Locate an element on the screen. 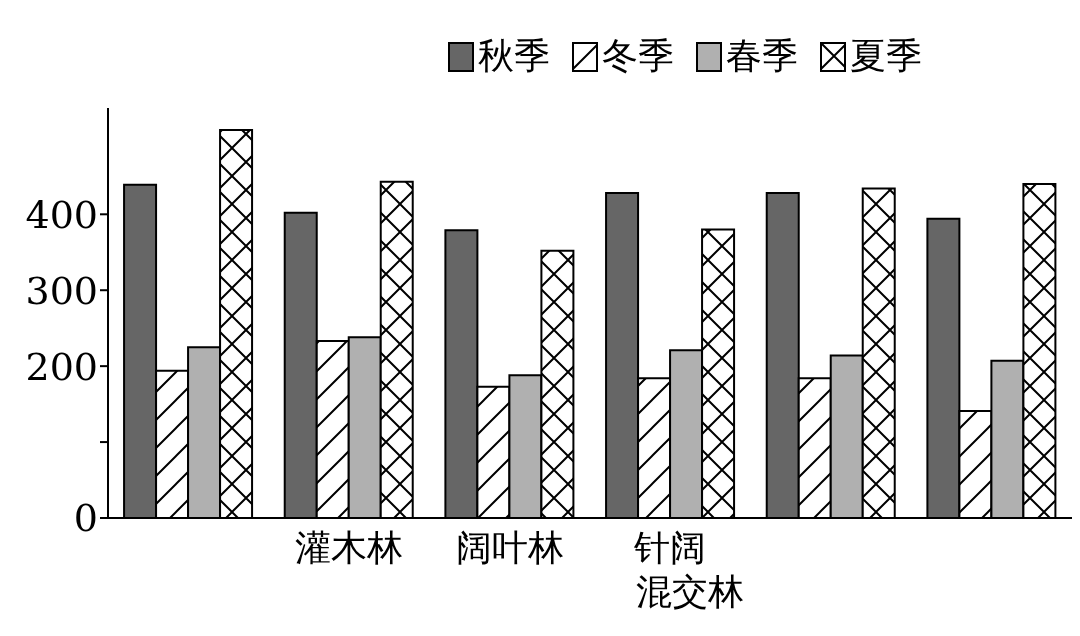 Image resolution: width=1080 pixels, height=636 pixels. legend-label: 秋季 is located at coordinates (514, 56).